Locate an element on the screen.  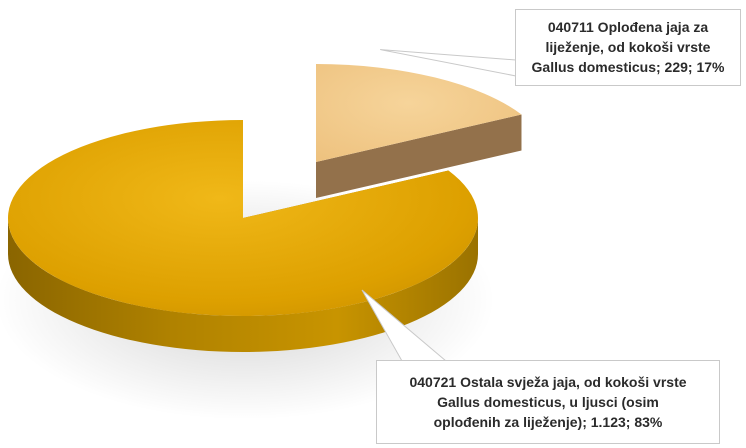
pie-slice-040711-top is located at coordinates (419, 113).